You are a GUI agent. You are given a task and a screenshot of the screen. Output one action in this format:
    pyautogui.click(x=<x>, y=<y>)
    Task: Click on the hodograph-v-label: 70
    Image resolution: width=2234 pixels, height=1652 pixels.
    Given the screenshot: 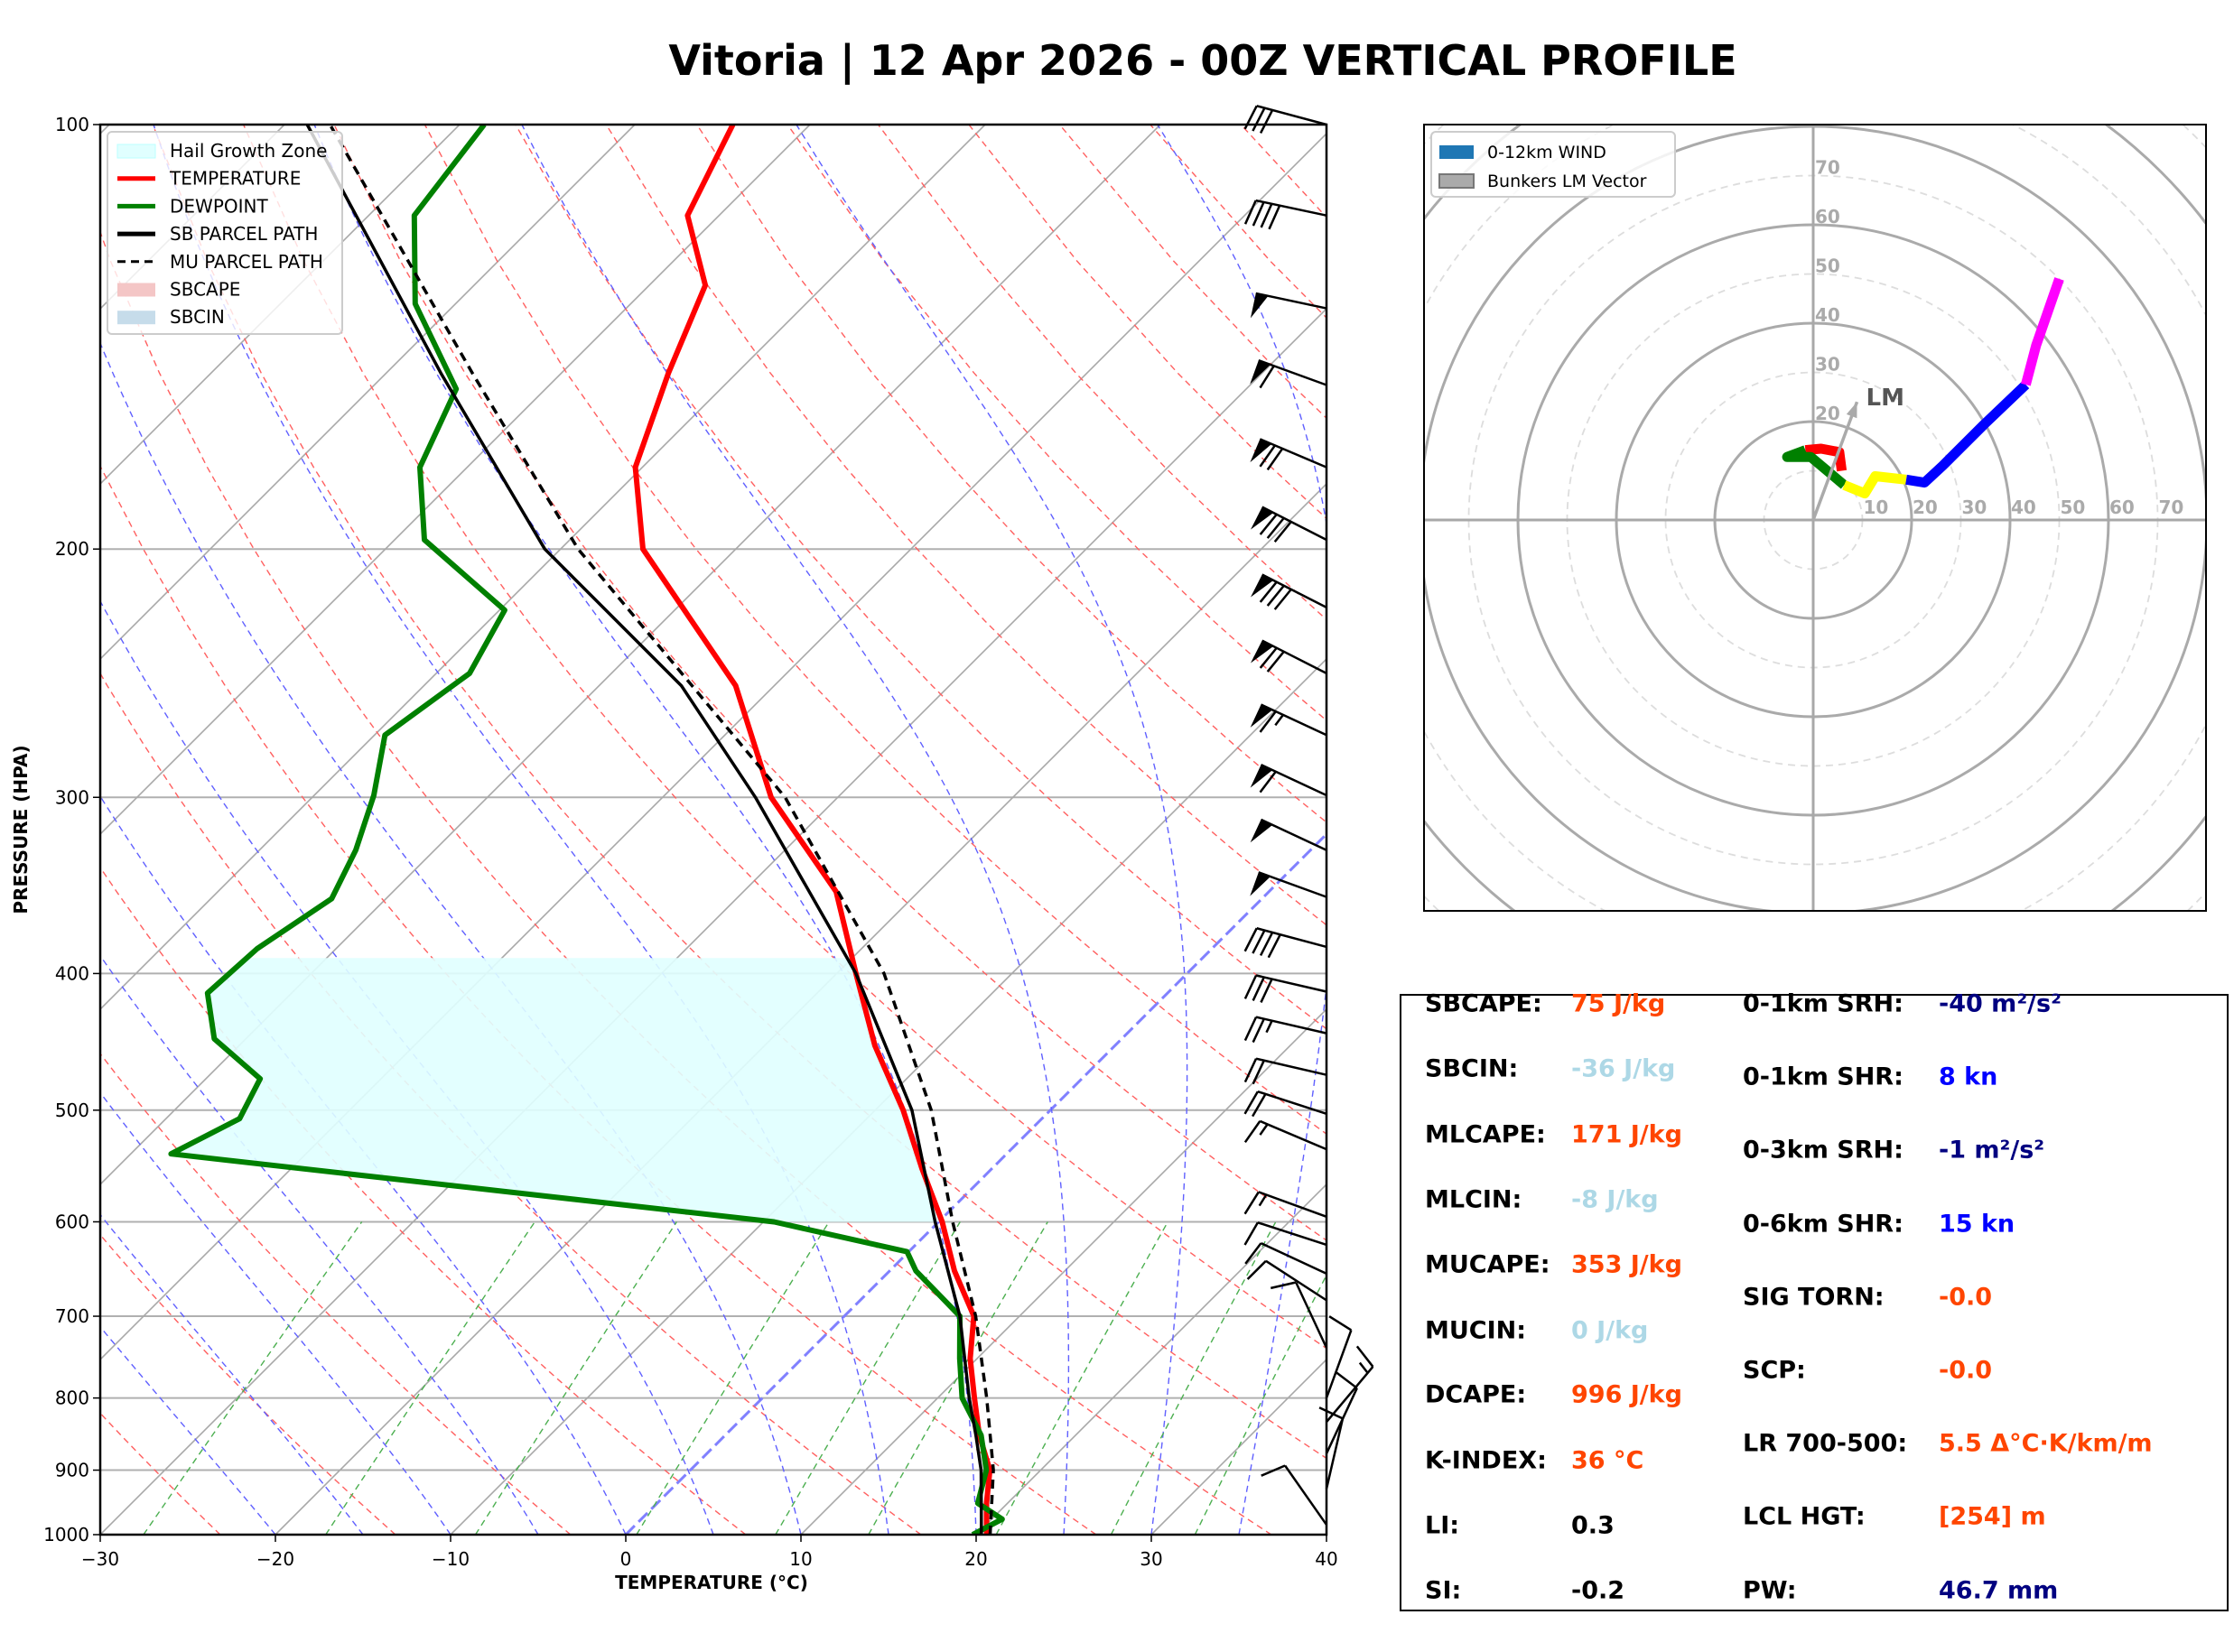 What is the action you would take?
    pyautogui.click(x=1827, y=168)
    